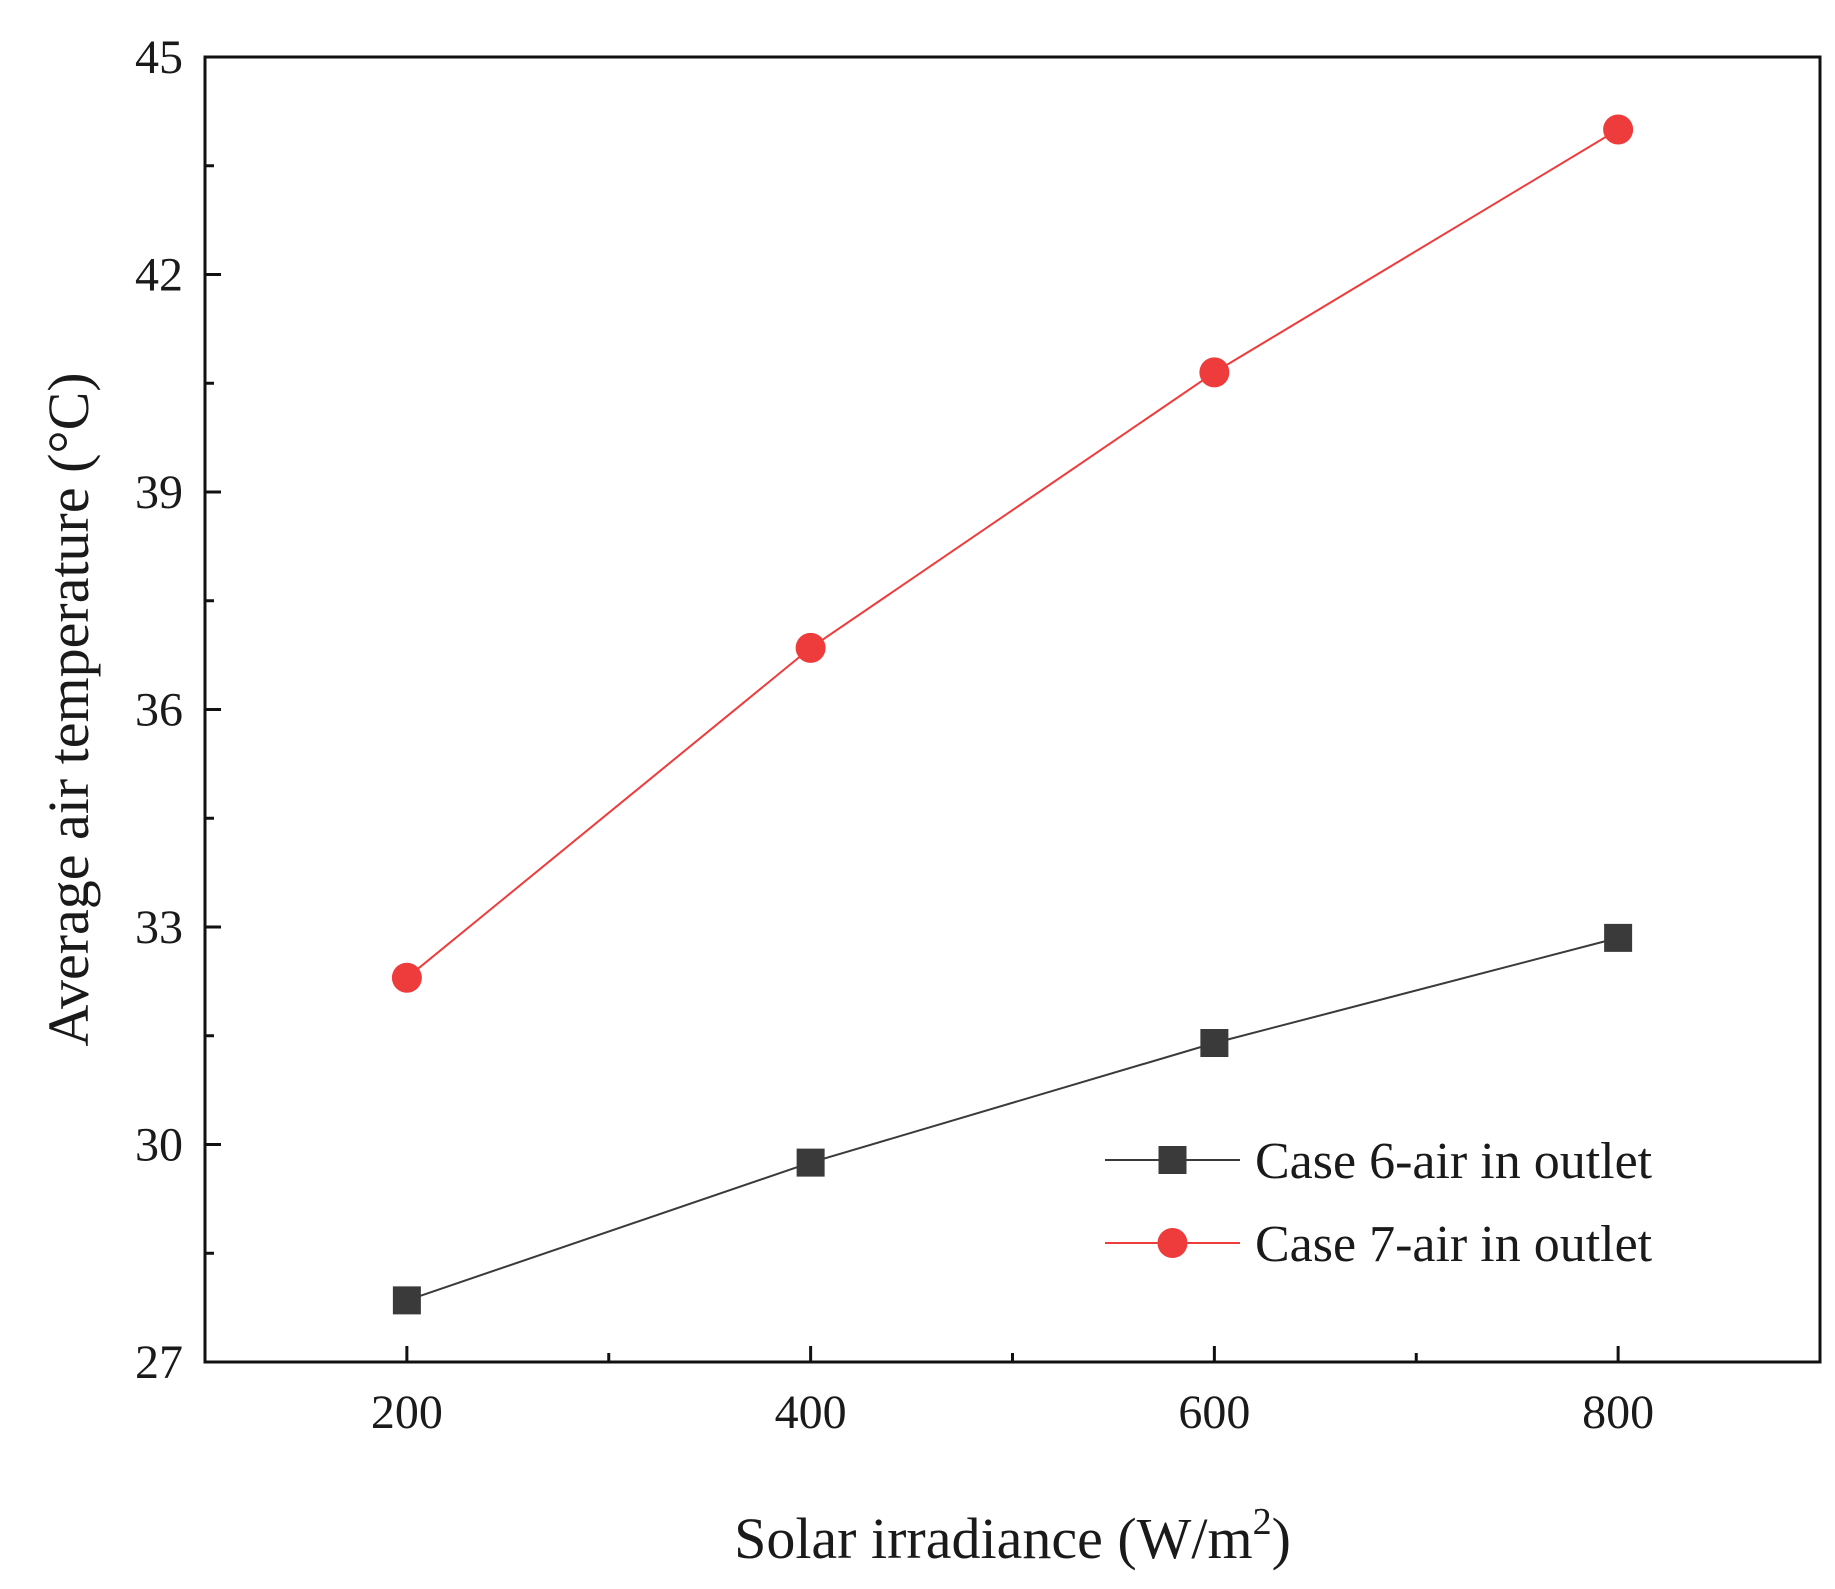 The height and width of the screenshot is (1589, 1835). What do you see at coordinates (1214, 1412) in the screenshot?
I see `x-tick-label: 600` at bounding box center [1214, 1412].